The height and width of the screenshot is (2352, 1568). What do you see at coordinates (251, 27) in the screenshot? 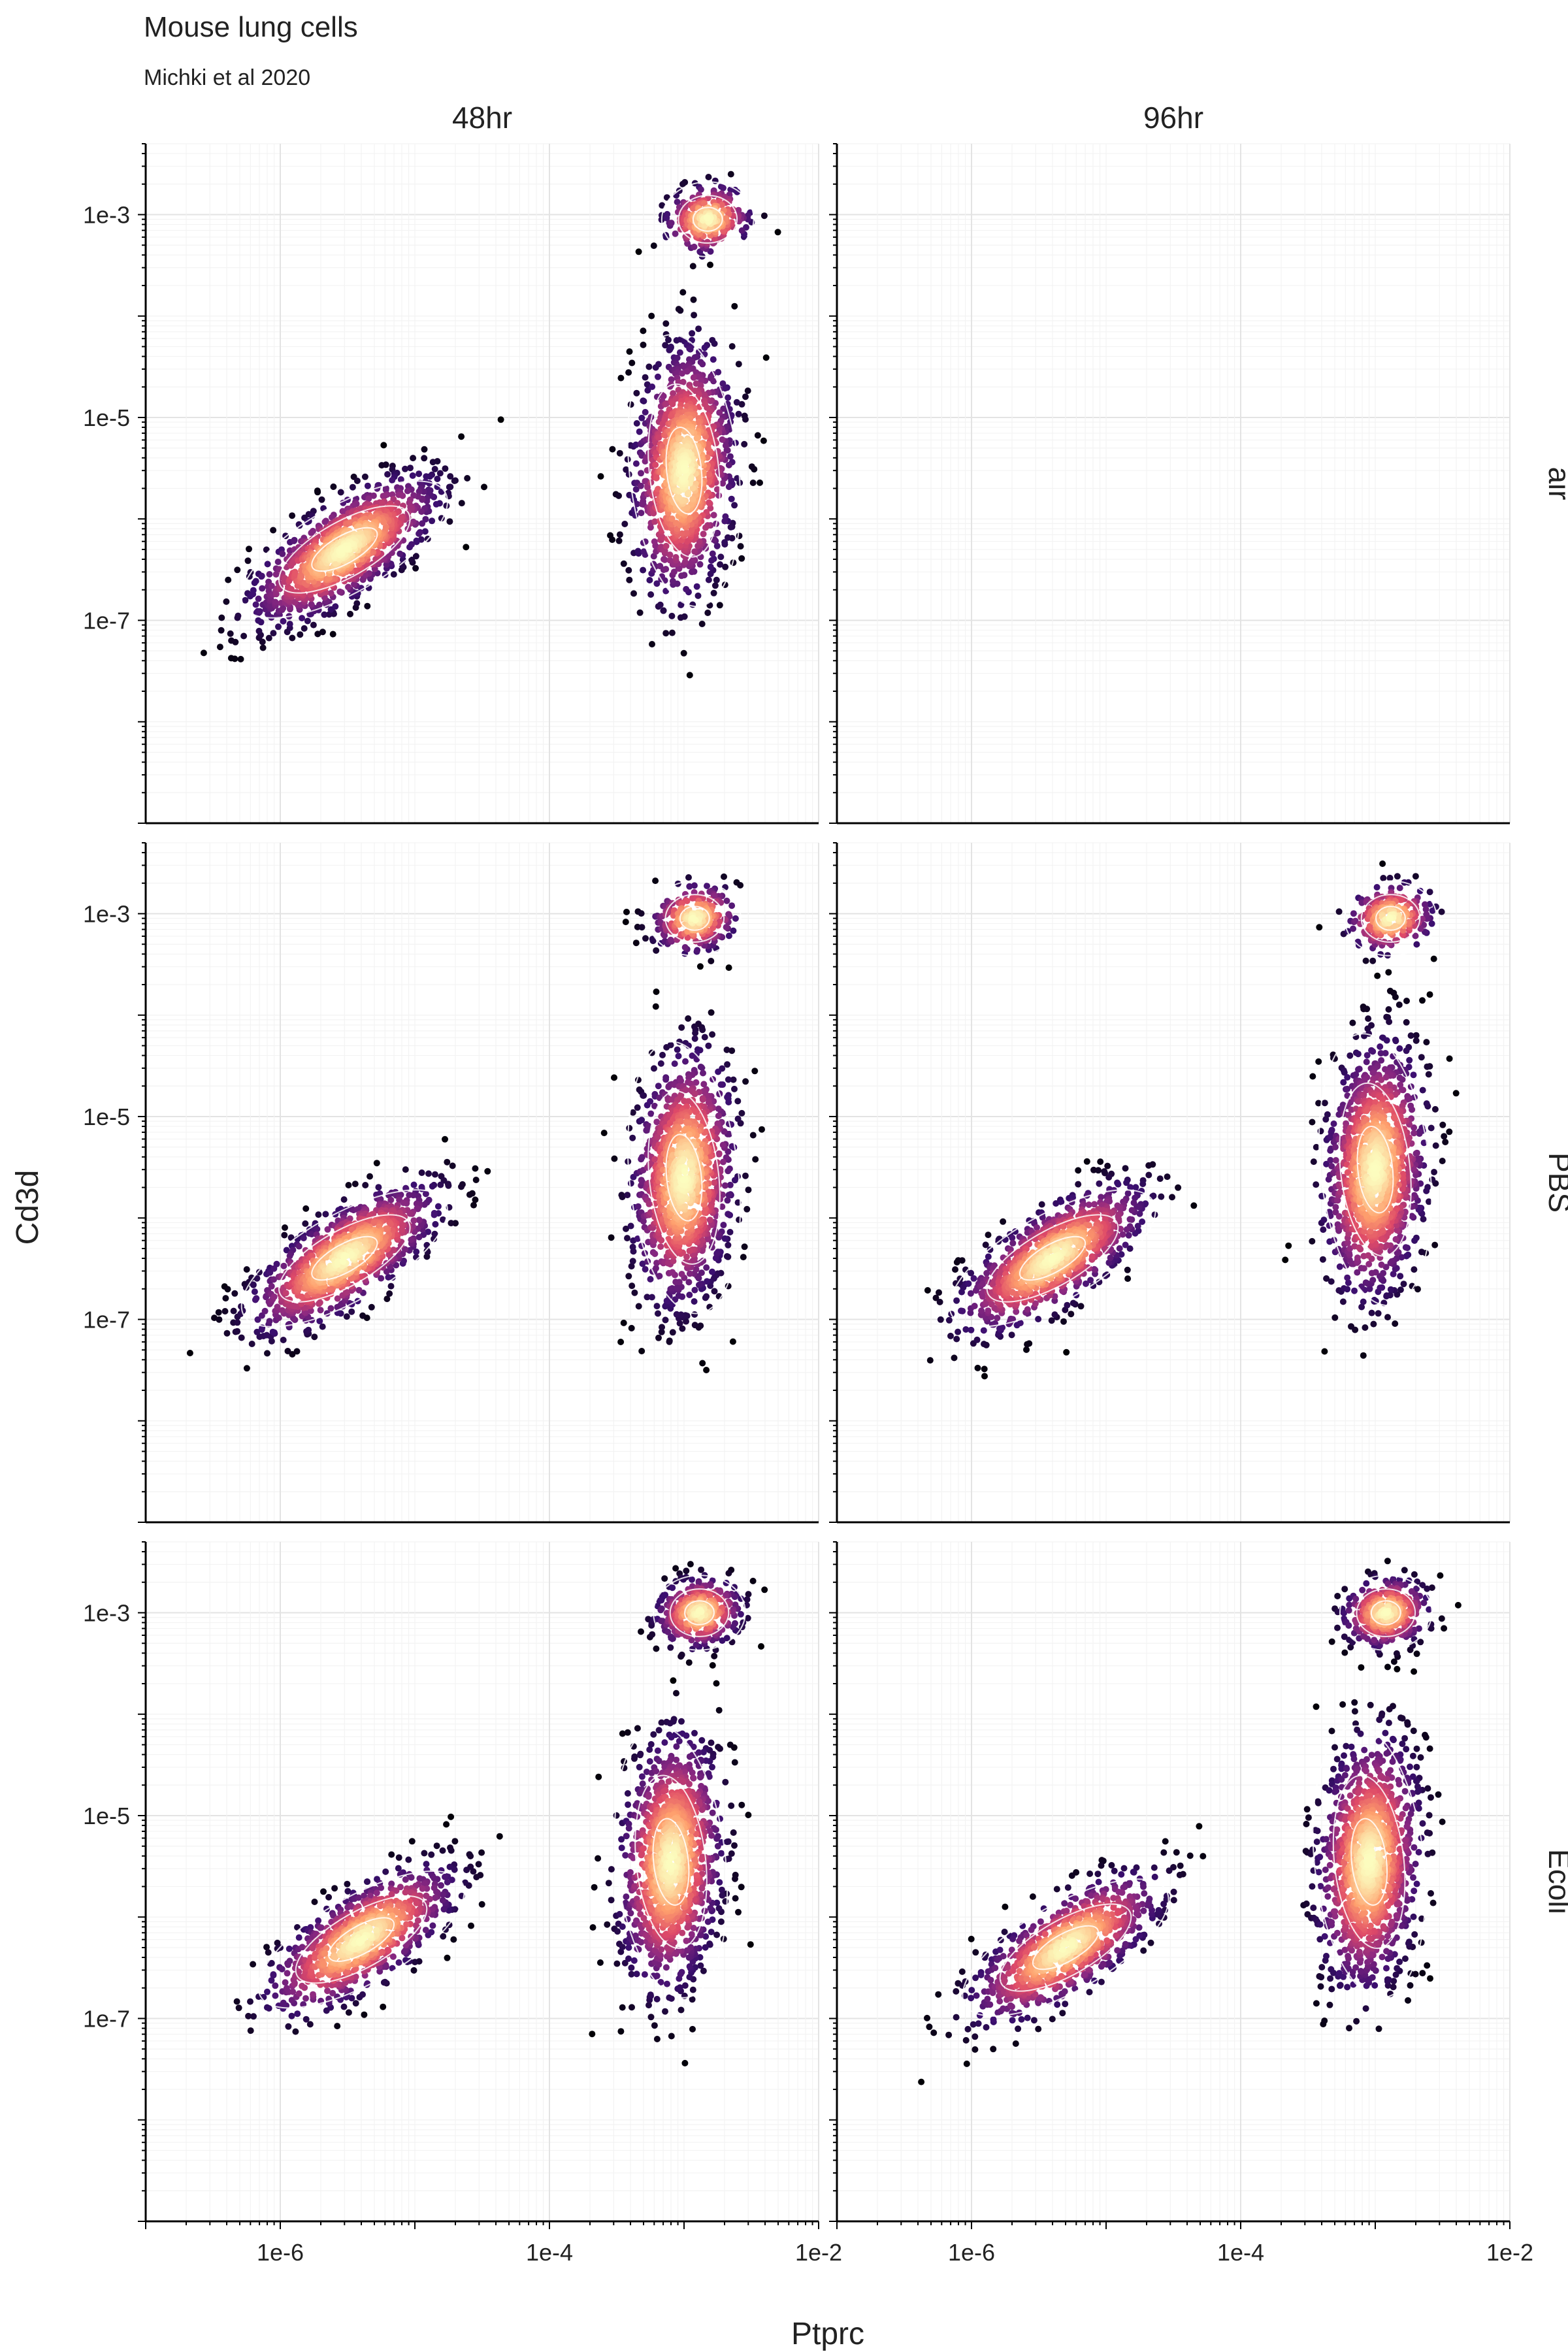
I see `chart-title: Mouse lung cells` at bounding box center [251, 27].